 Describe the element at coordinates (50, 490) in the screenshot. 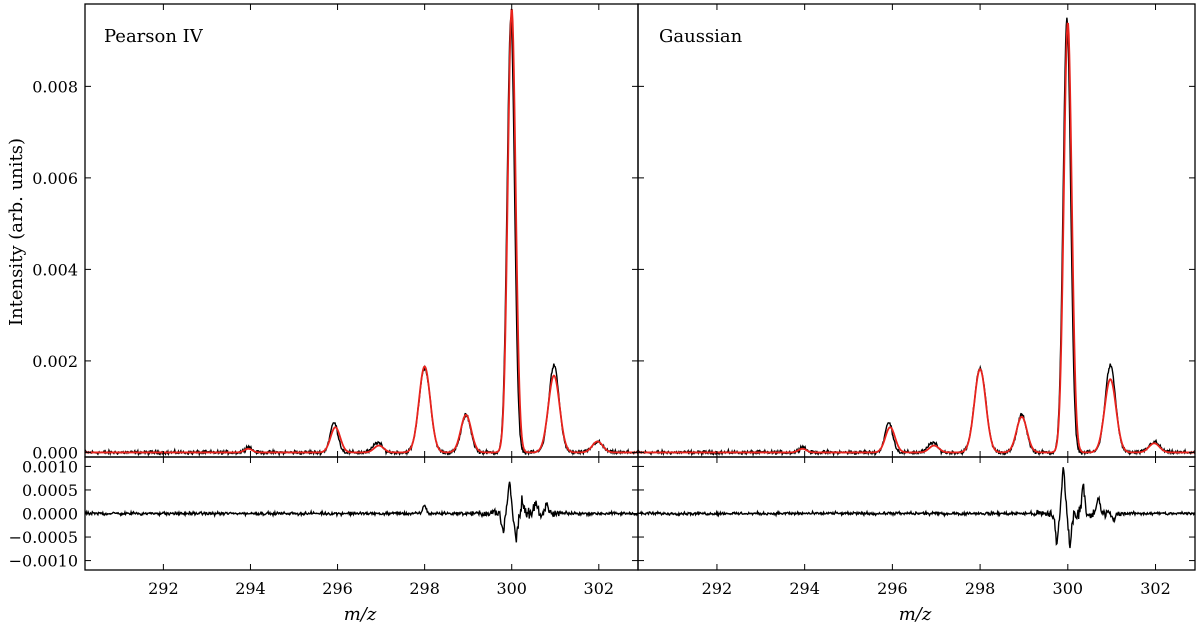

I see `bottom-y-tick-label-3: 0.0005` at that location.